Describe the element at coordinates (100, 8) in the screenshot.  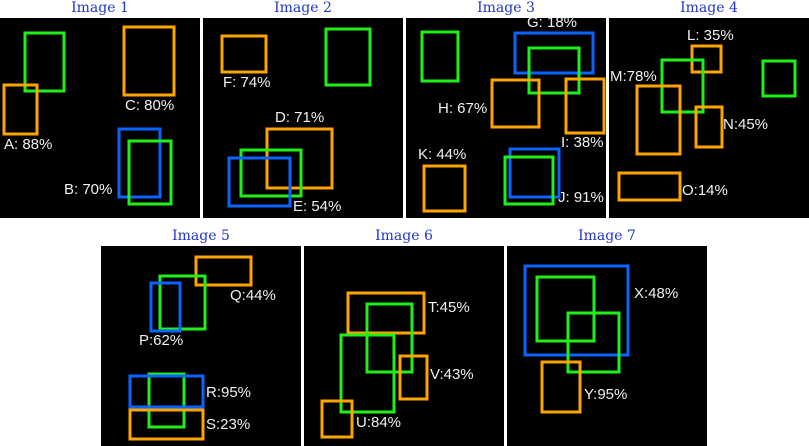
I see `panel-title: Image 1` at that location.